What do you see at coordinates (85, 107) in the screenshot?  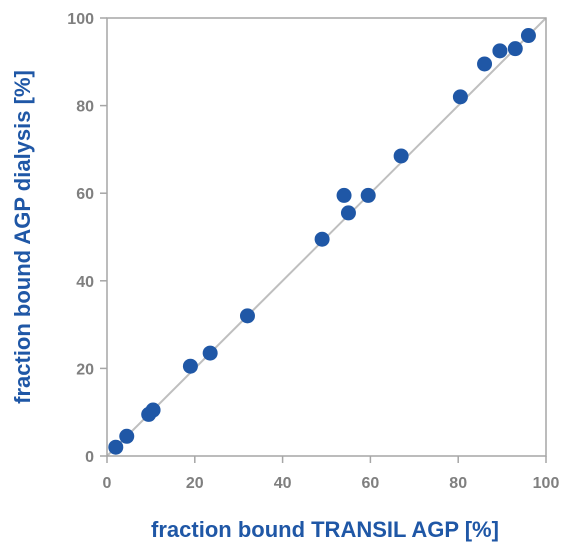 I see `y-tick-label: 80` at bounding box center [85, 107].